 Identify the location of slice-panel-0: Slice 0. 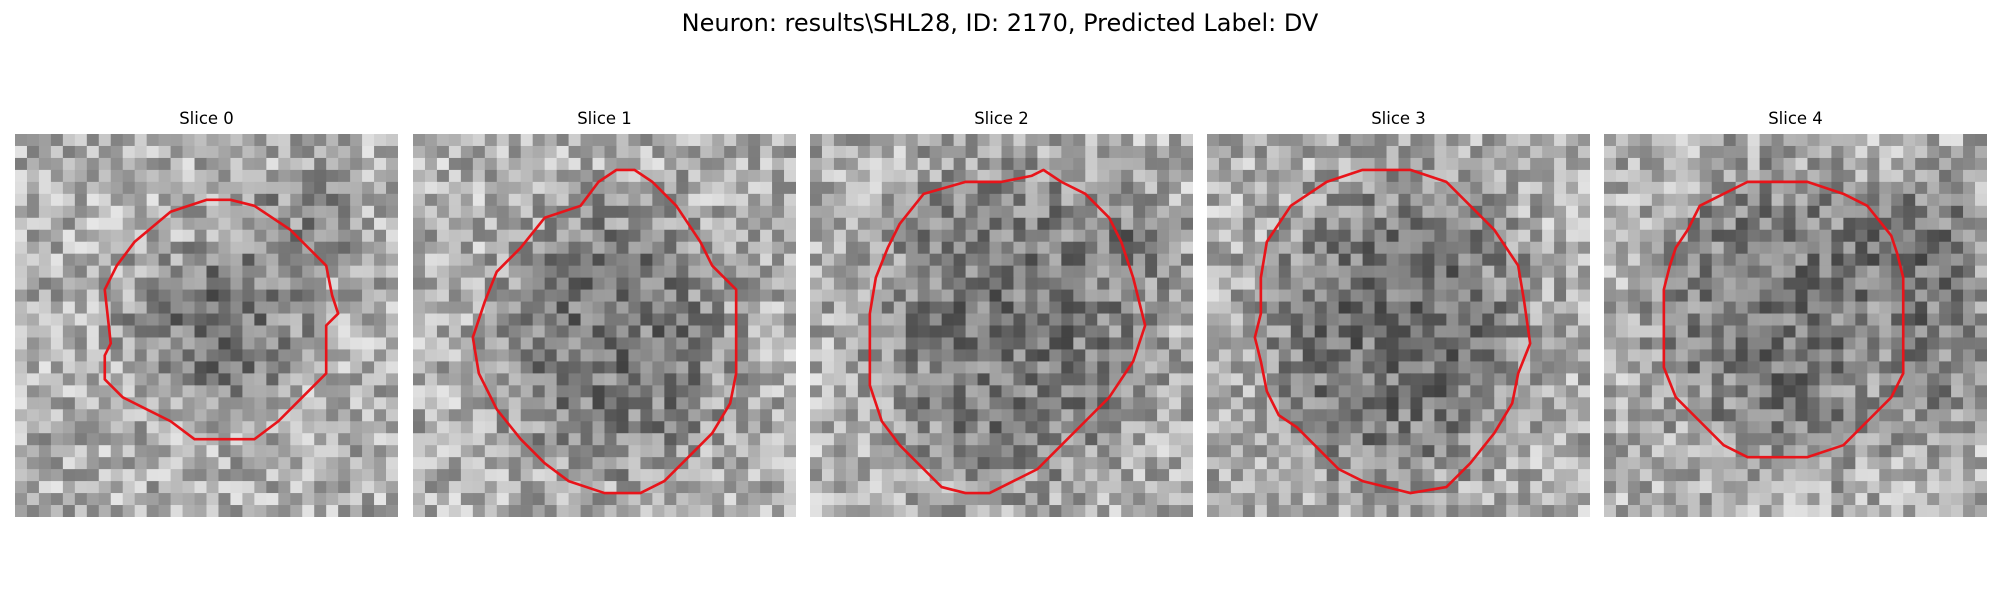
(206, 311).